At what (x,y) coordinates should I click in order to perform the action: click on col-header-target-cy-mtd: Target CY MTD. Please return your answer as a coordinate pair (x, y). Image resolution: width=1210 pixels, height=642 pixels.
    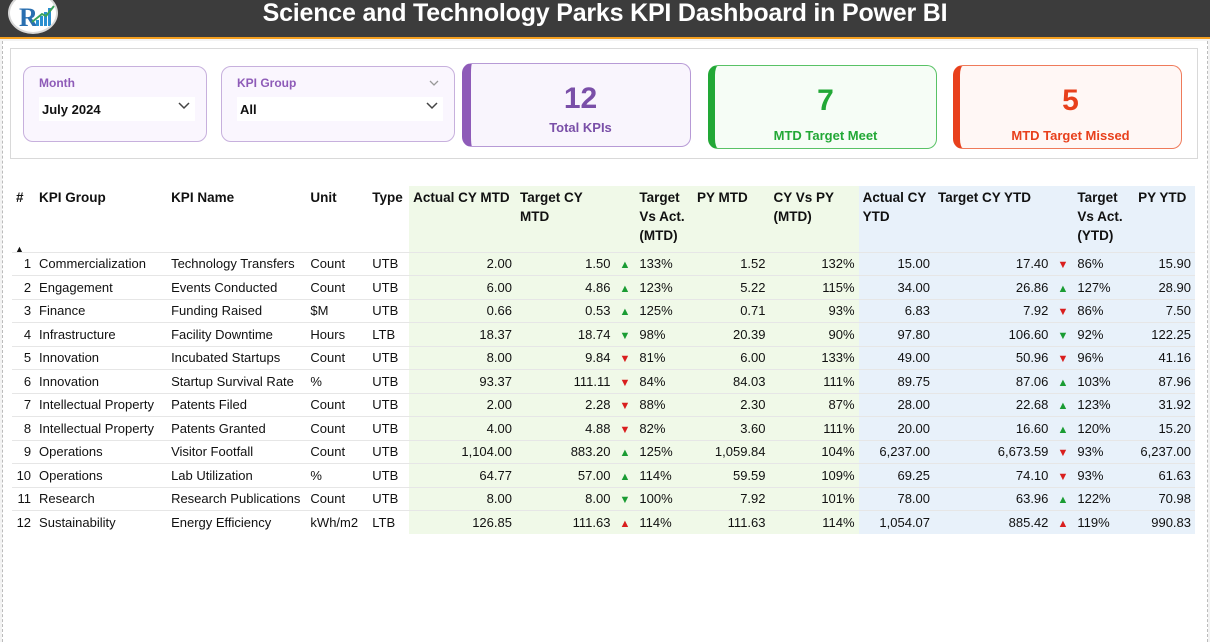
    Looking at the image, I should click on (565, 219).